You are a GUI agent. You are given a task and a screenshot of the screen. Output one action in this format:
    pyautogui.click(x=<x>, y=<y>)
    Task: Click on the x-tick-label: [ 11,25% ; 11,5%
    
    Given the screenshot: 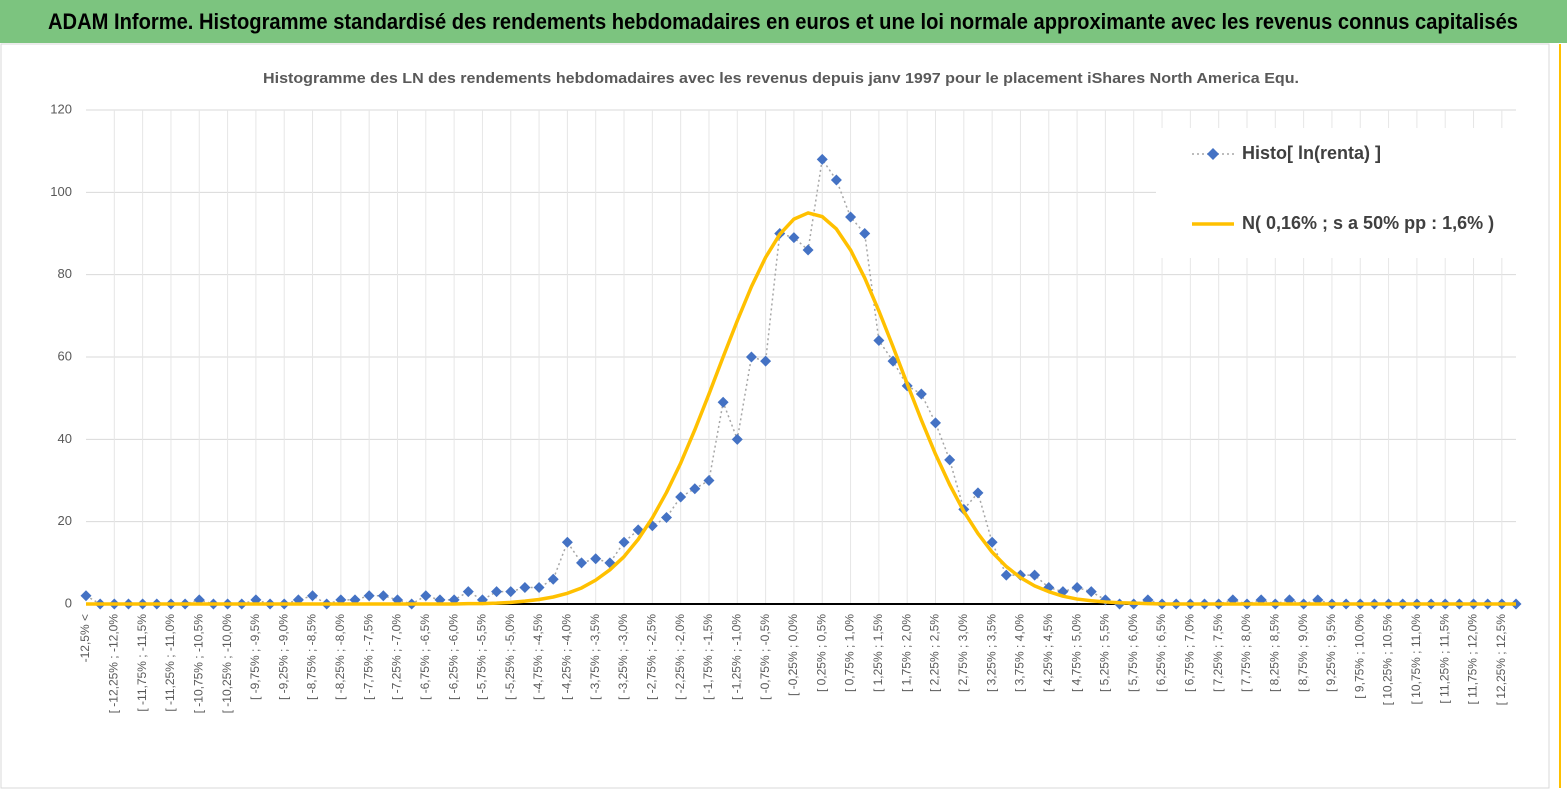 What is the action you would take?
    pyautogui.click(x=1444, y=659)
    